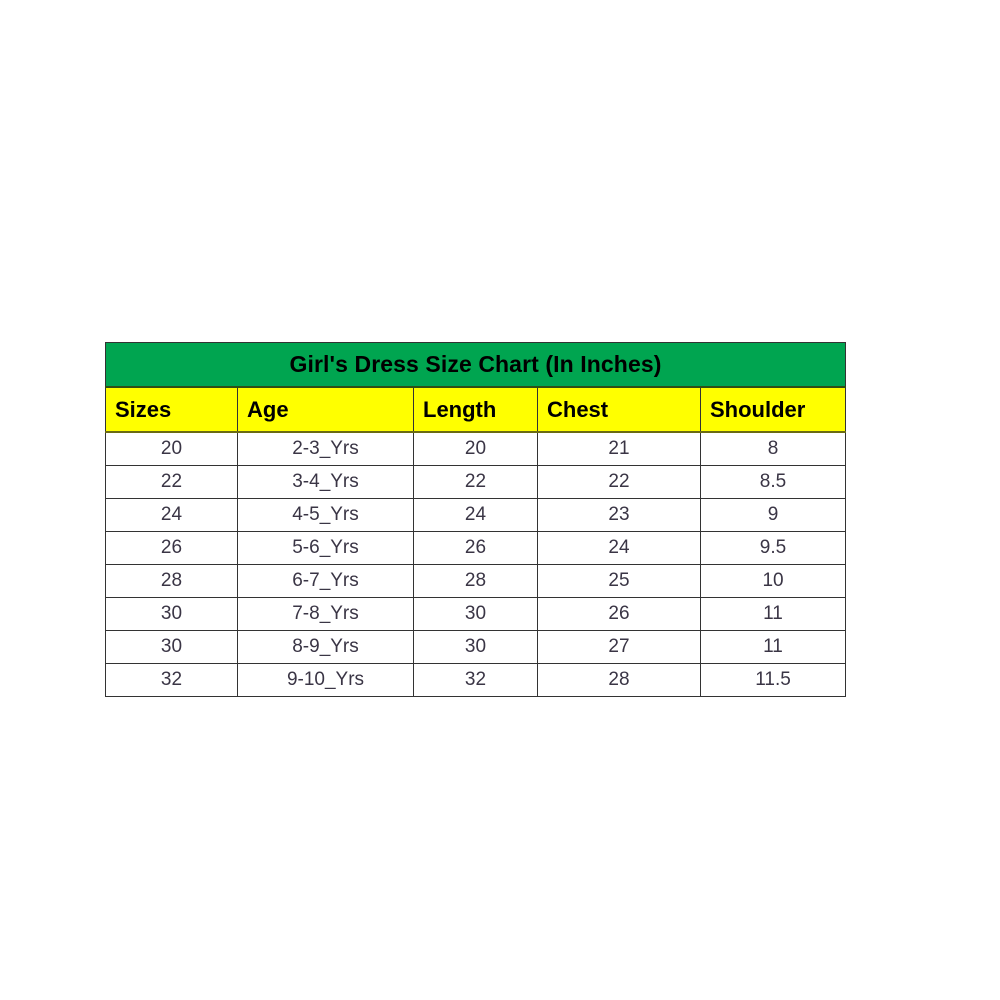 This screenshot has height=1000, width=1000. I want to click on cell-length: 26, so click(475, 548).